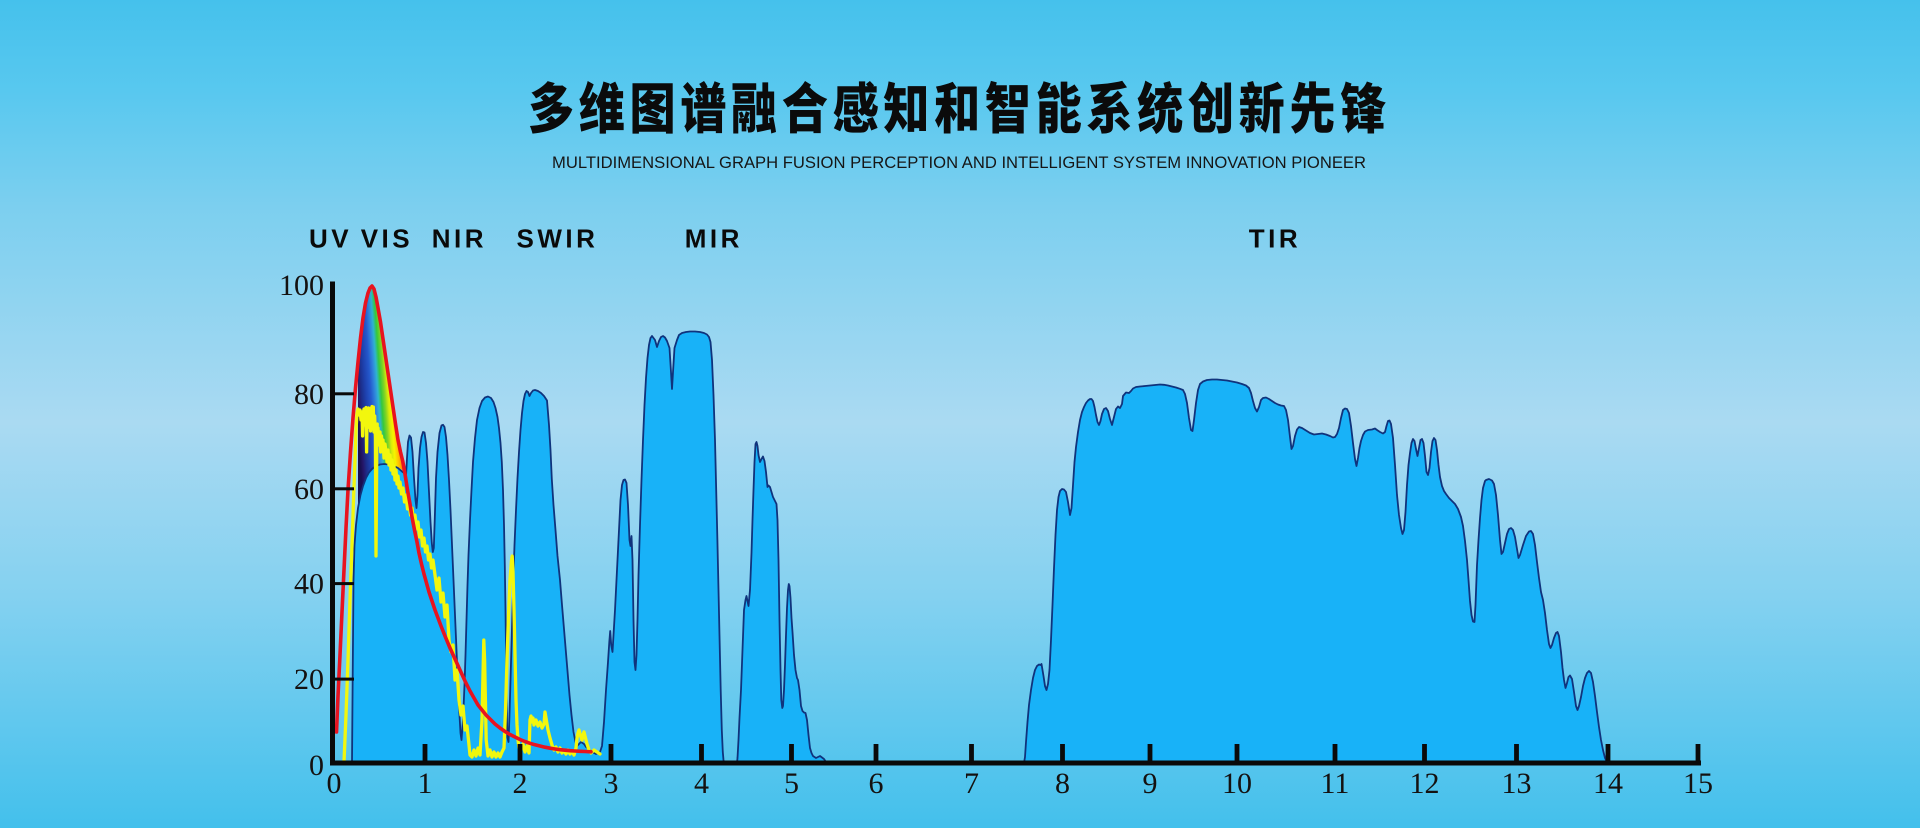 The image size is (1920, 828). I want to click on svg-text: 80, so click(309, 394).